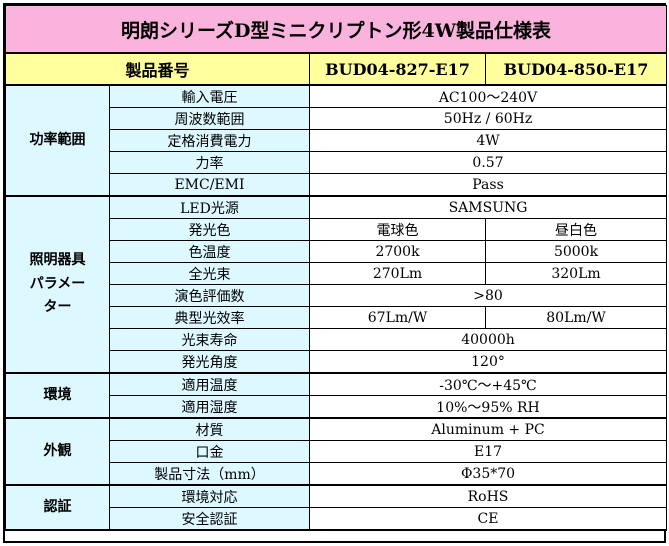  What do you see at coordinates (209, 407) in the screenshot?
I see `spec-label: 適用湿度` at bounding box center [209, 407].